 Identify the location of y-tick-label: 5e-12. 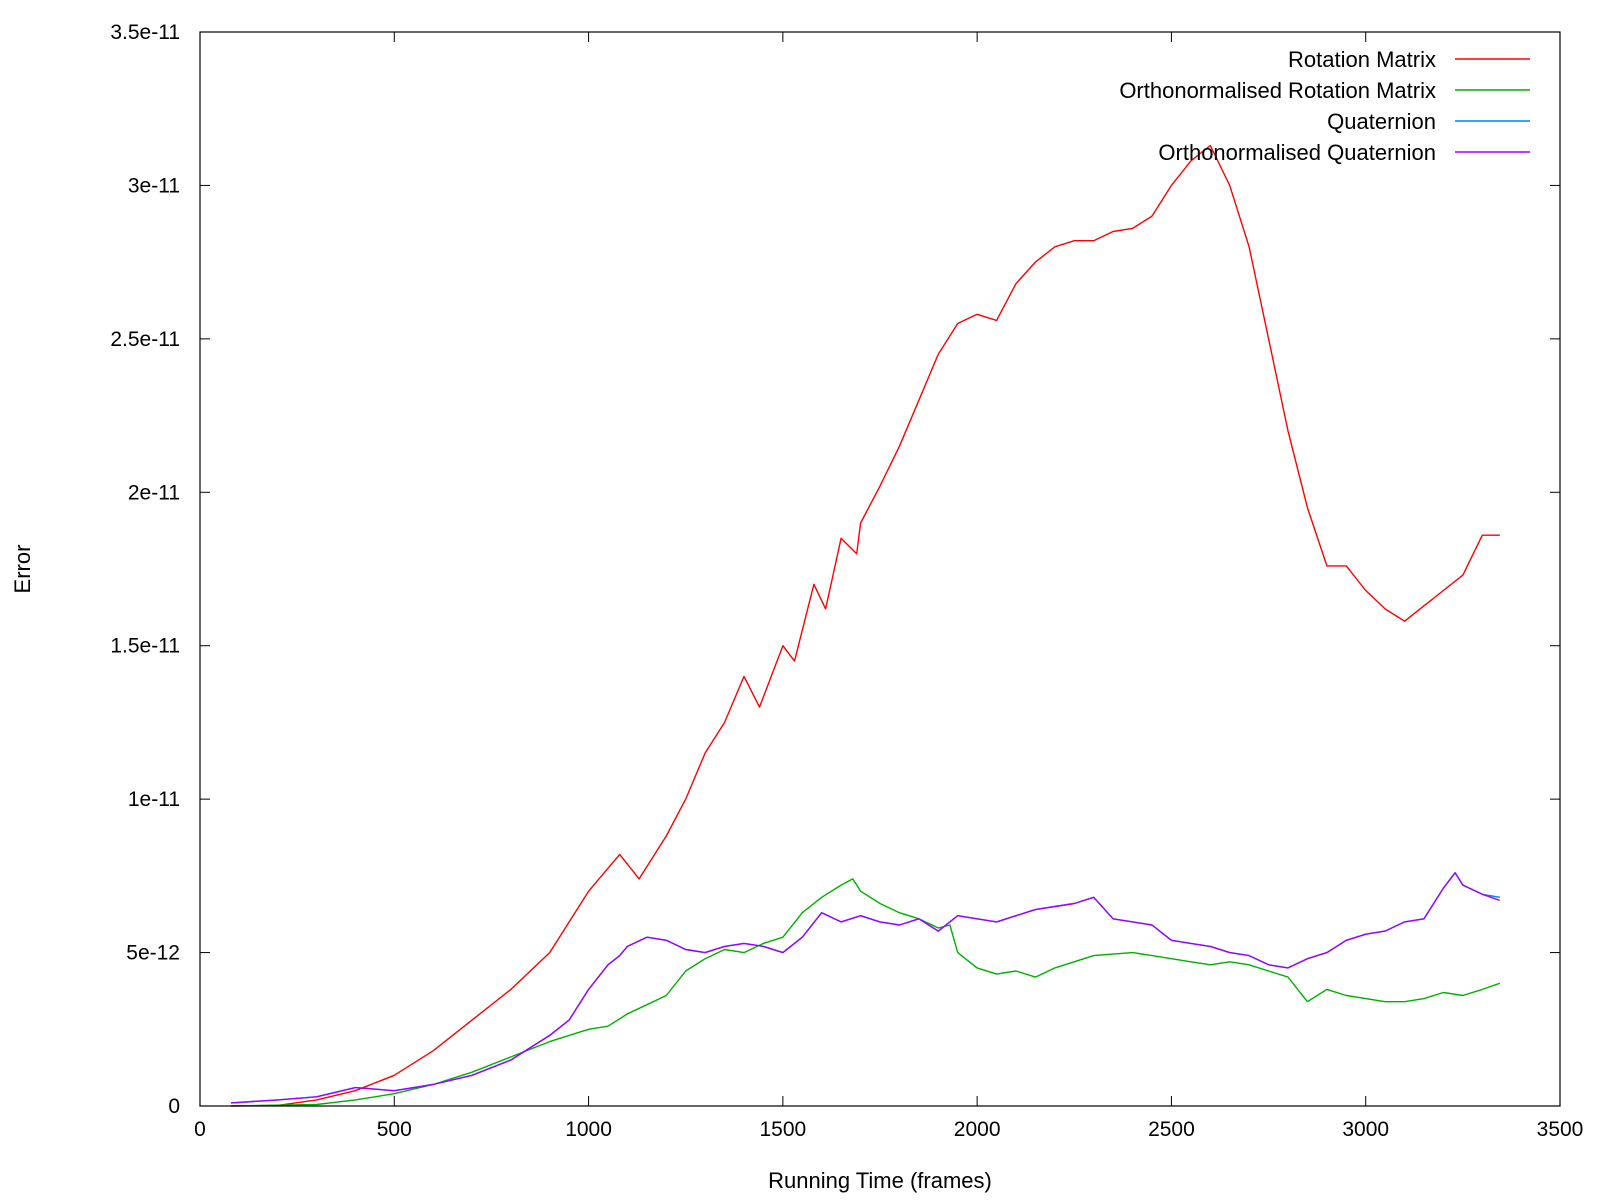
(153, 953).